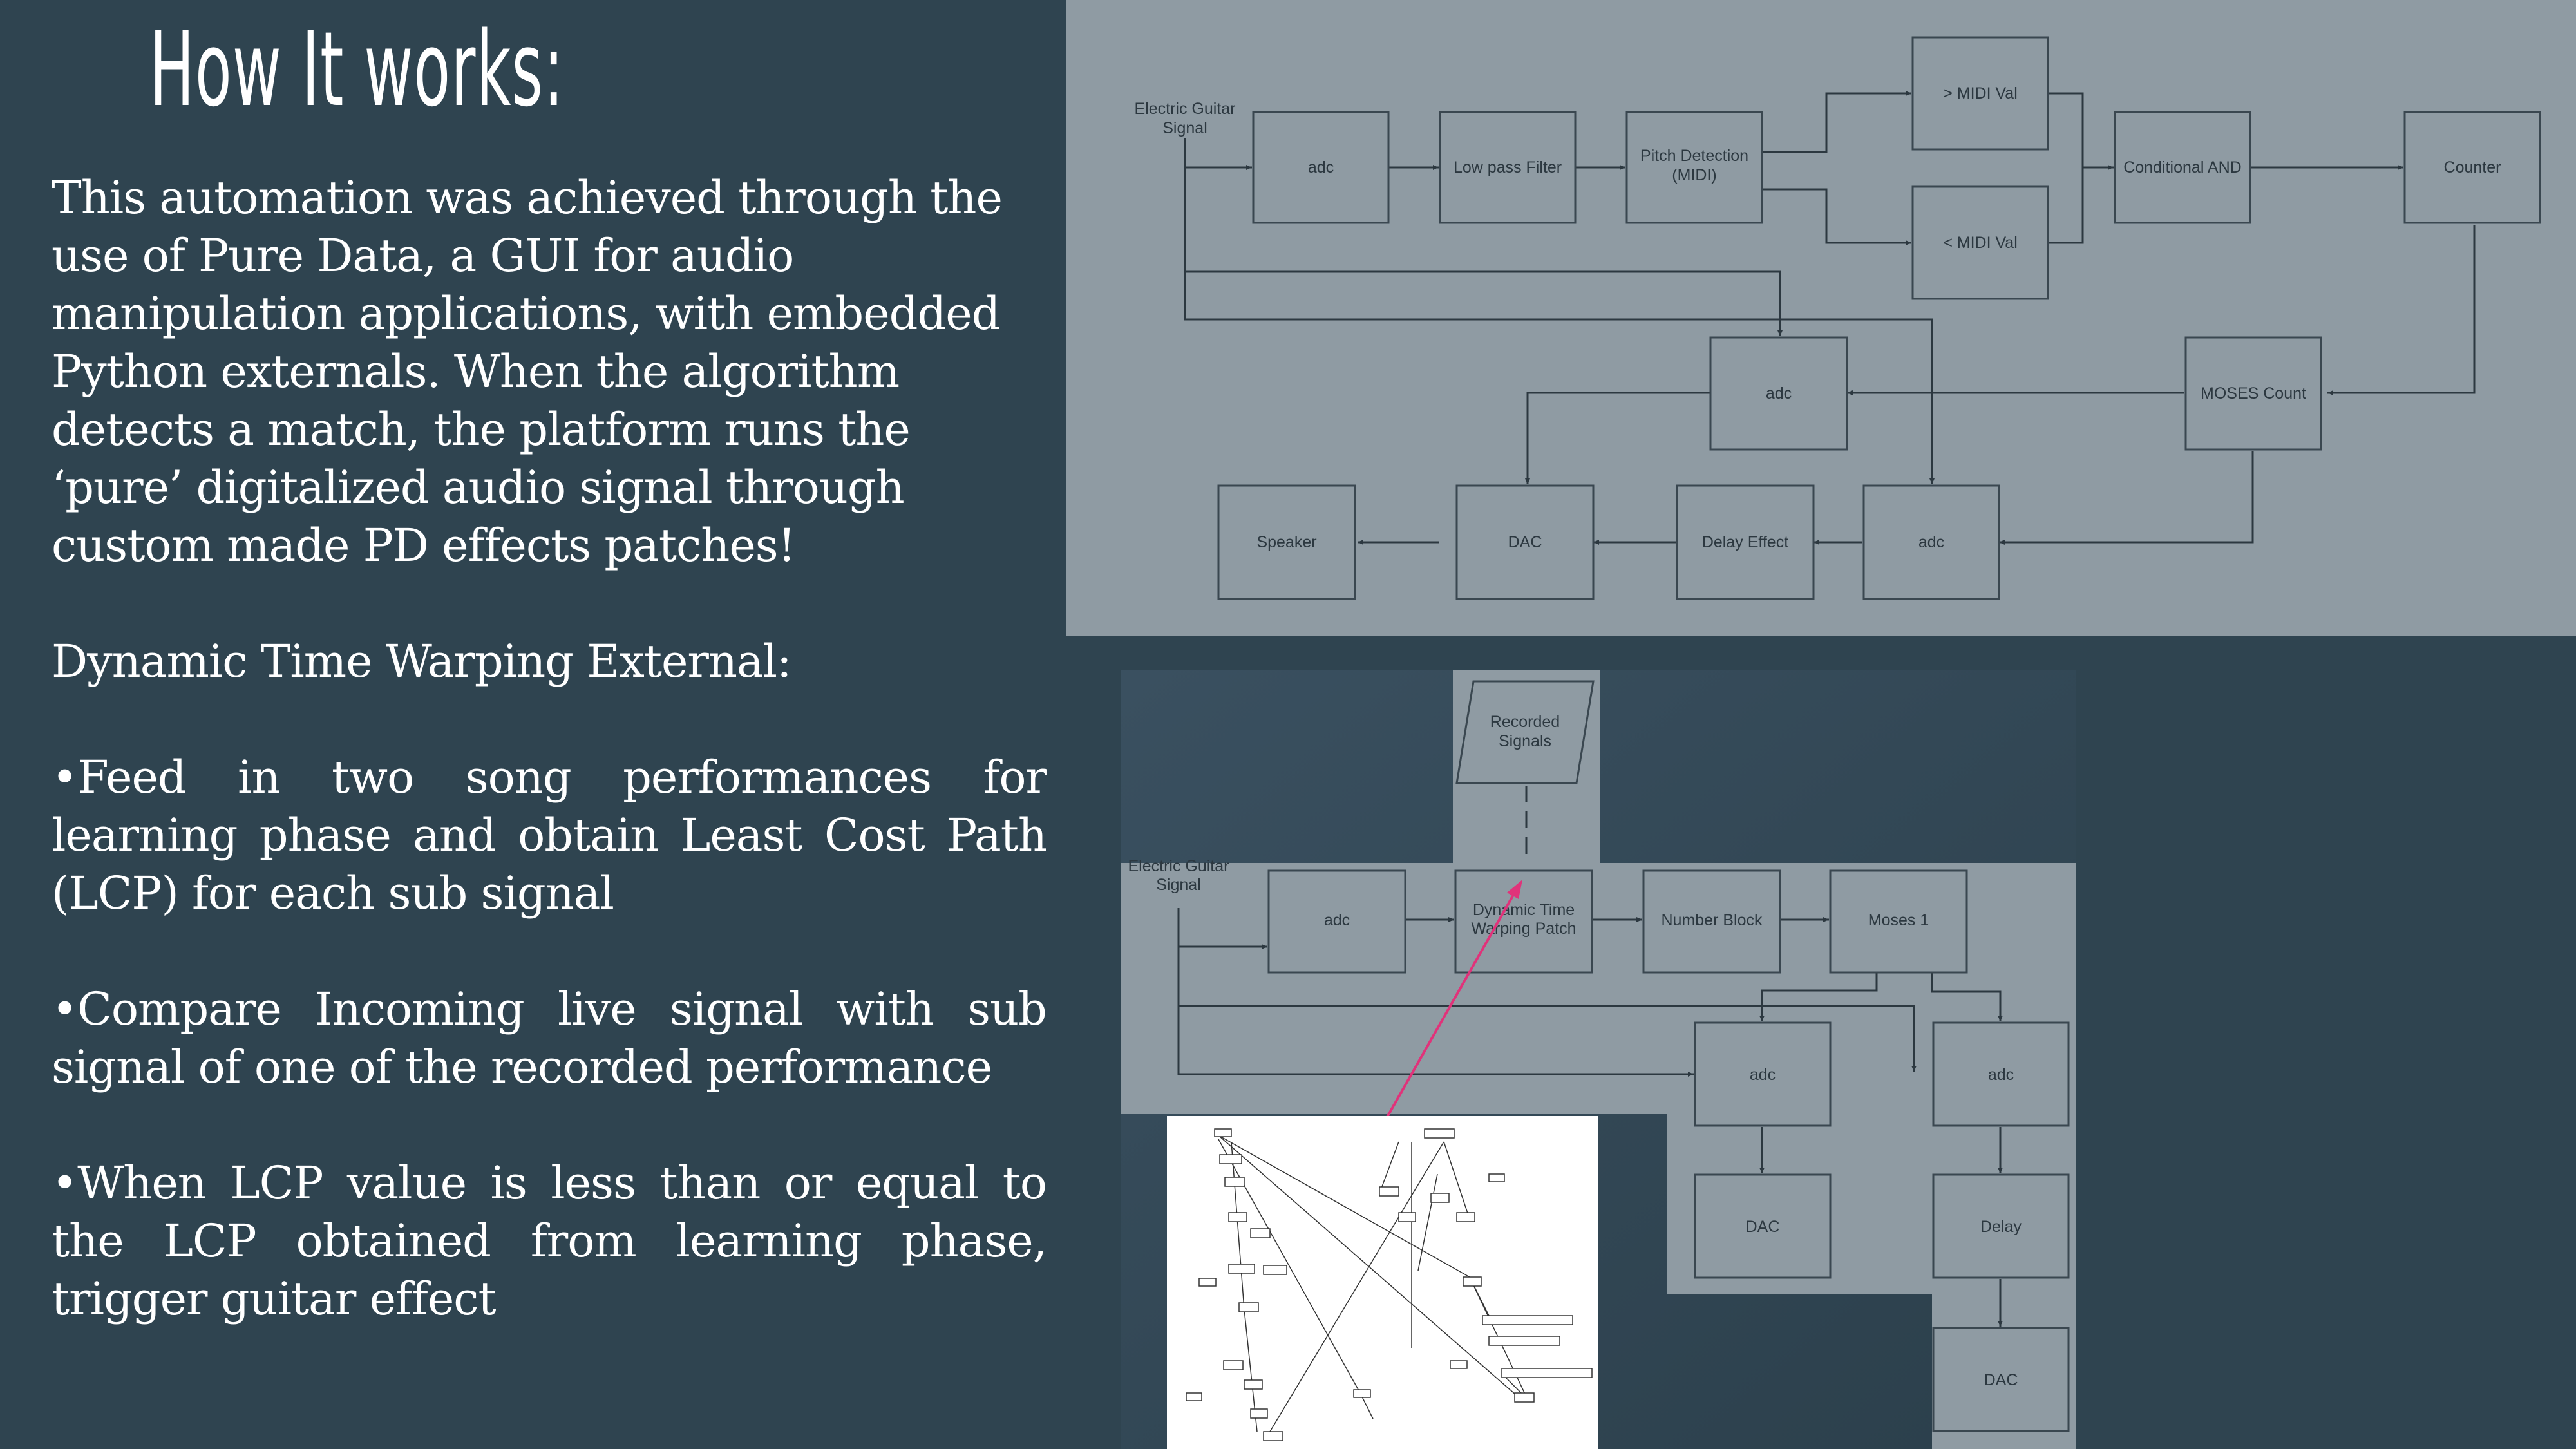 The width and height of the screenshot is (2576, 1449). Describe the element at coordinates (1694, 156) in the screenshot. I see `node-label: Pitch Detection` at that location.